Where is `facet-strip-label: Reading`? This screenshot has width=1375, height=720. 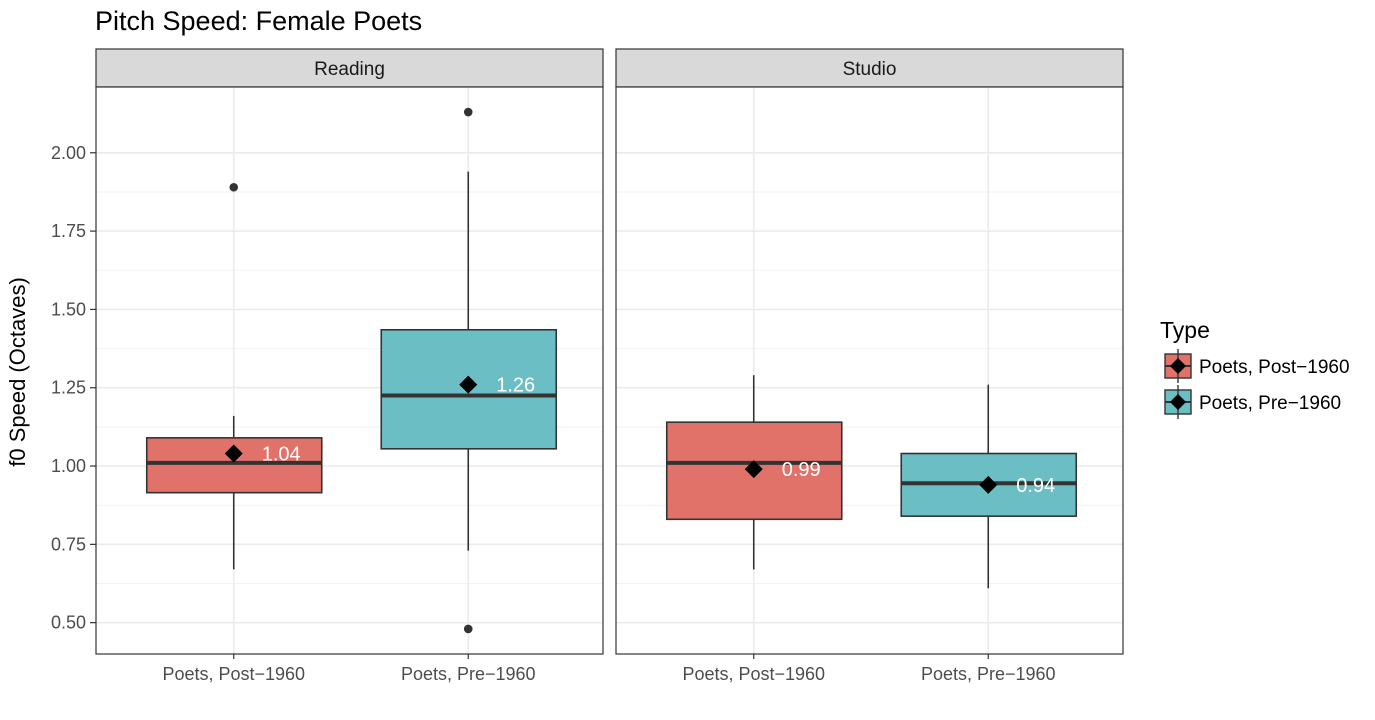
facet-strip-label: Reading is located at coordinates (349, 69).